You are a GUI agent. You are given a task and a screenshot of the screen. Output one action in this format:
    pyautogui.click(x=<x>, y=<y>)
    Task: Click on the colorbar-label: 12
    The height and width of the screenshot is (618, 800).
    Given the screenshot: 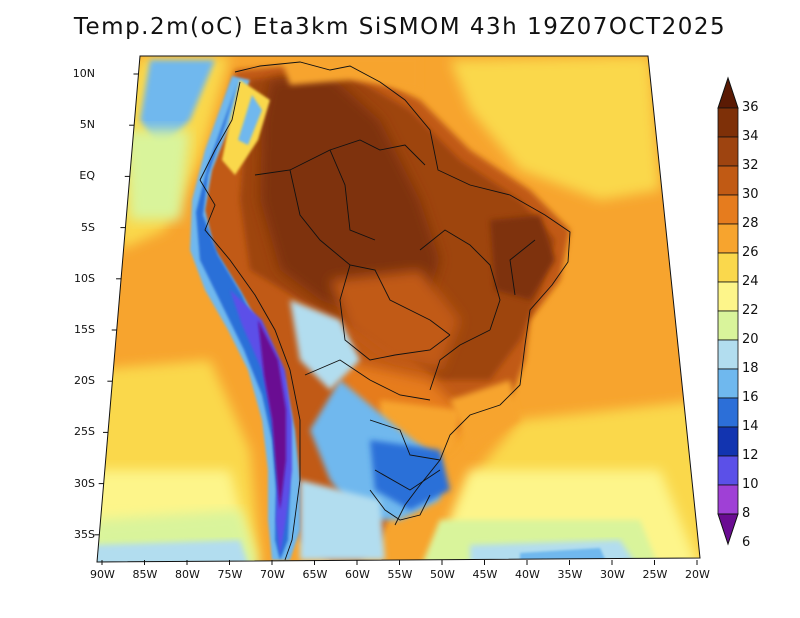 What is the action you would take?
    pyautogui.click(x=750, y=455)
    